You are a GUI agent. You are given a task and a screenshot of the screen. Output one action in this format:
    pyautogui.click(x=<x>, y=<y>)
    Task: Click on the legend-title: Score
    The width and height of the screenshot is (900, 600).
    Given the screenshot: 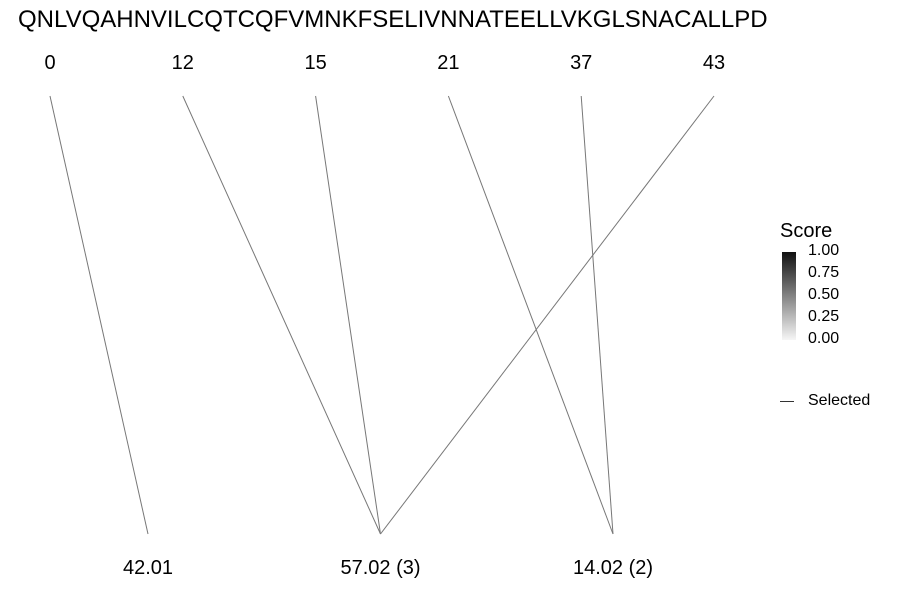 What is the action you would take?
    pyautogui.click(x=806, y=231)
    